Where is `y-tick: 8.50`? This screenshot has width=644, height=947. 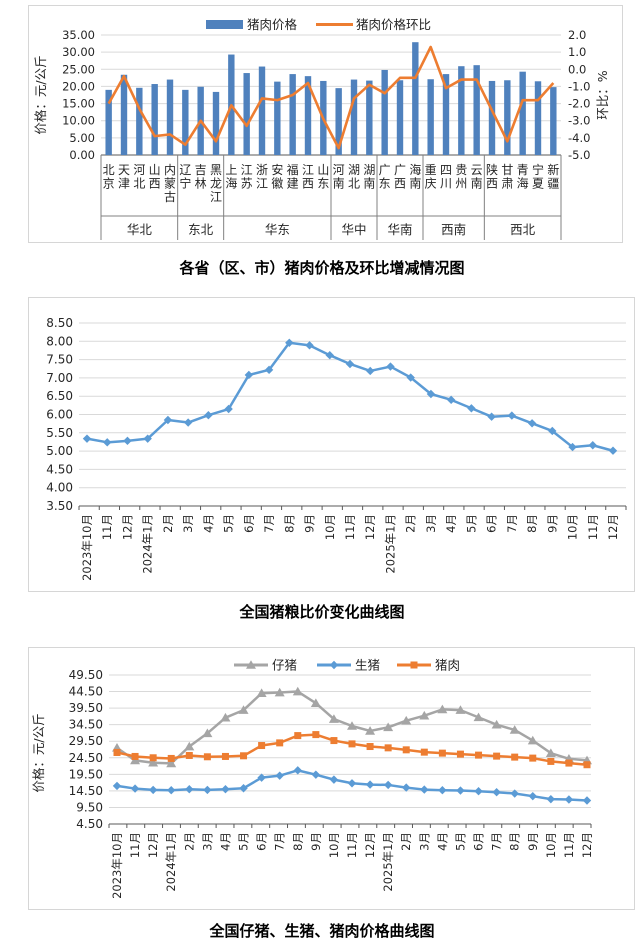
y-tick: 8.50 is located at coordinates (59, 323).